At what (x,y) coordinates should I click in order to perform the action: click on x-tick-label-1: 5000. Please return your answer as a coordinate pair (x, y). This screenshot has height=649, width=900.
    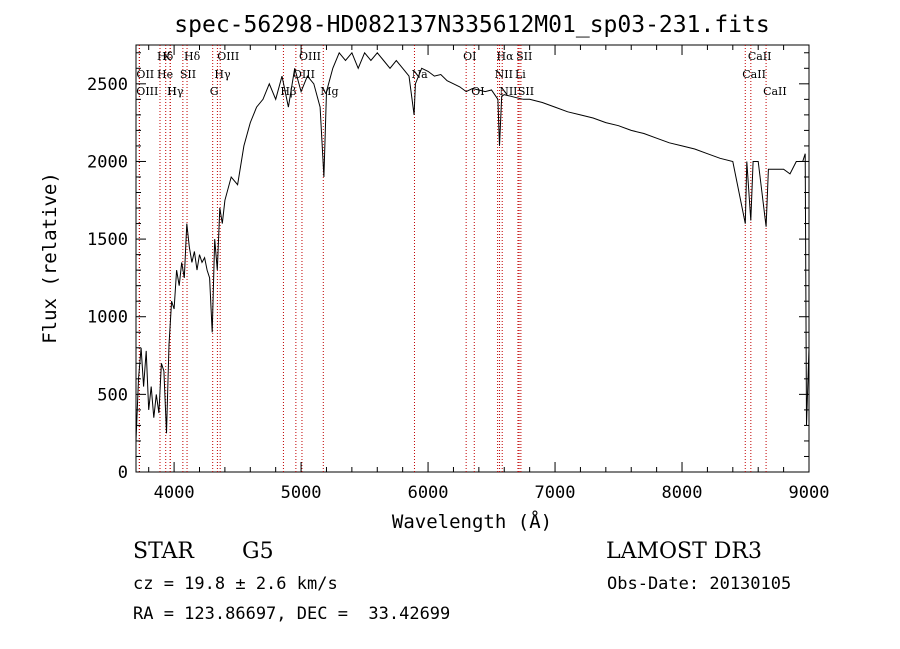
    Looking at the image, I should click on (301, 493).